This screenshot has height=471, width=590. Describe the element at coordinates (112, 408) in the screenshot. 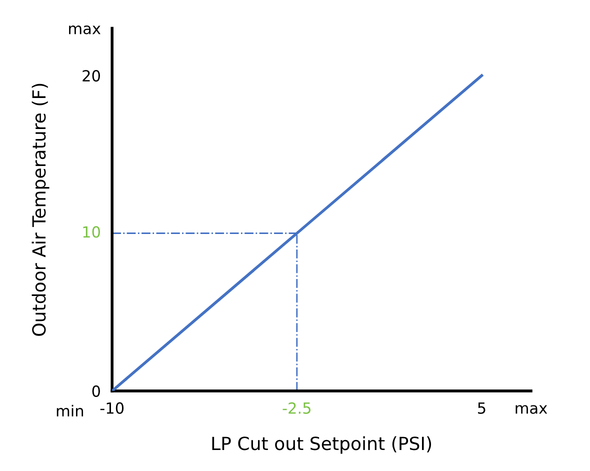

I see `x-tick-label: -10` at that location.